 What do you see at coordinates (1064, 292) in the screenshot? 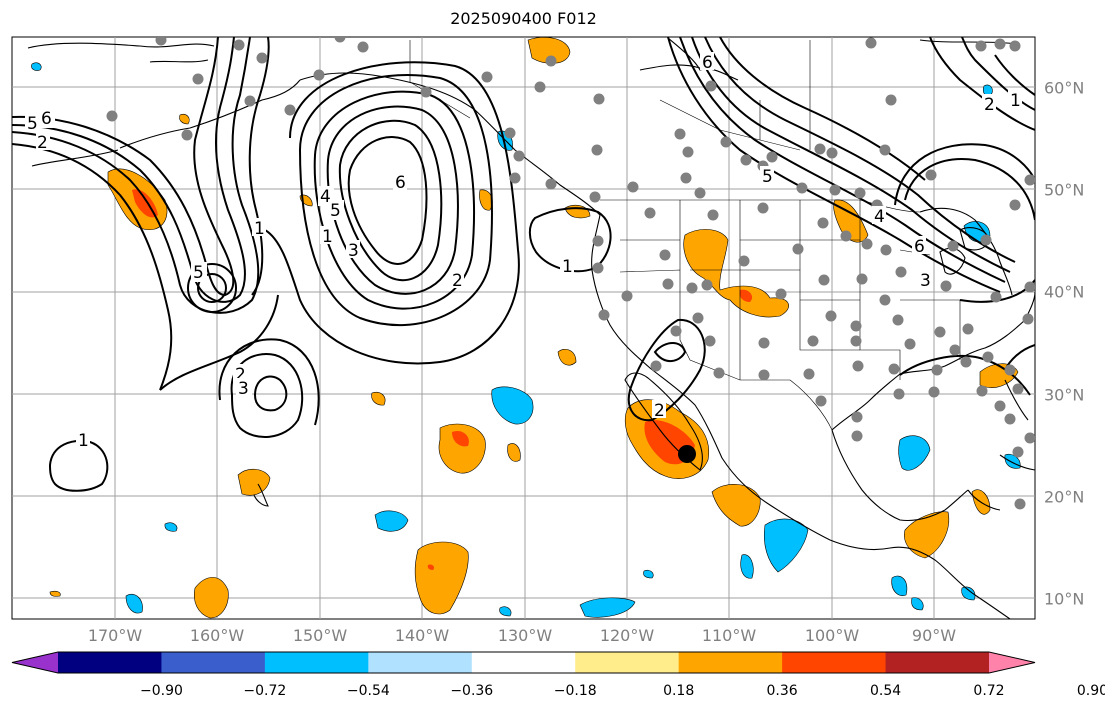
I see `lat-label: 40°N` at bounding box center [1064, 292].